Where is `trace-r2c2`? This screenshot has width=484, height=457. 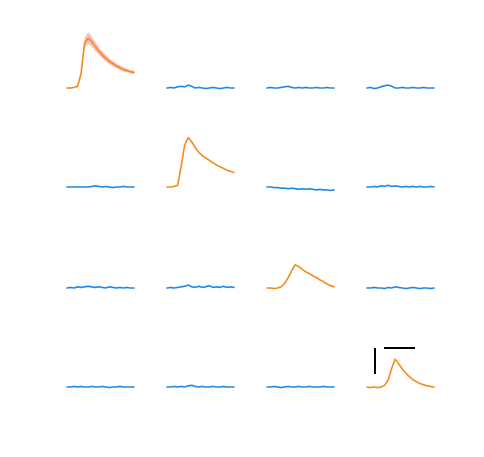
trace-r2c2 is located at coordinates (200, 162).